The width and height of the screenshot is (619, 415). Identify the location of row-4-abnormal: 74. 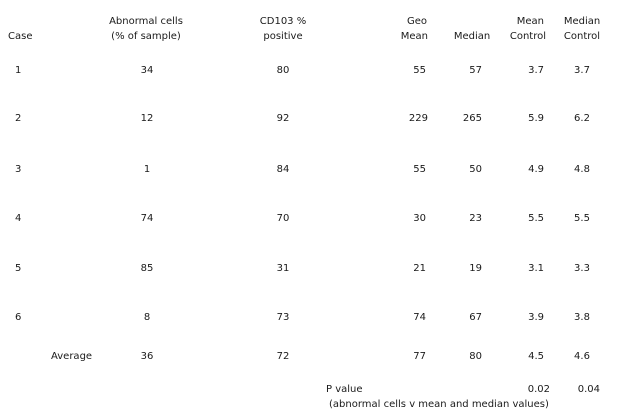
(147, 218).